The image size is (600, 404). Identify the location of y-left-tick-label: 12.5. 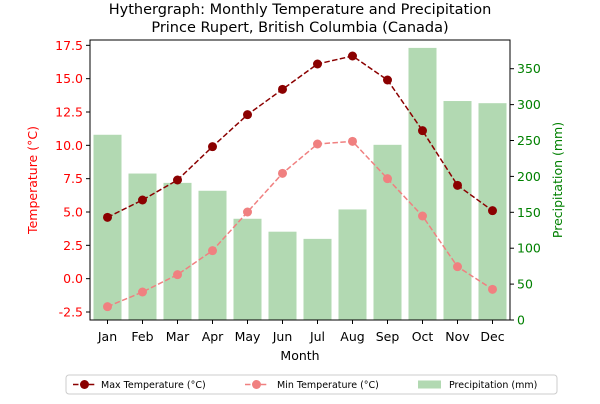
(69, 112).